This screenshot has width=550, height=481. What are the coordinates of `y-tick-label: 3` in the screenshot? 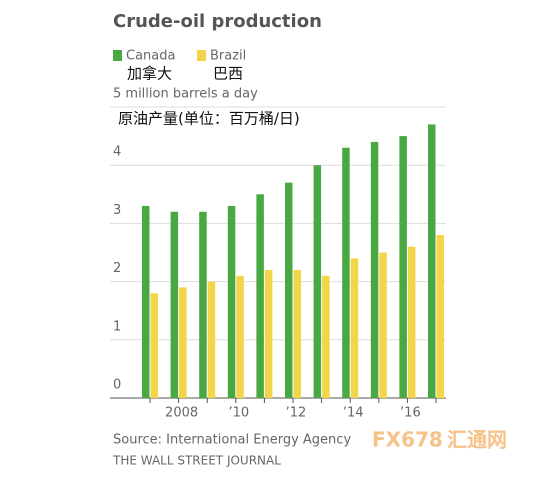 It's located at (117, 210).